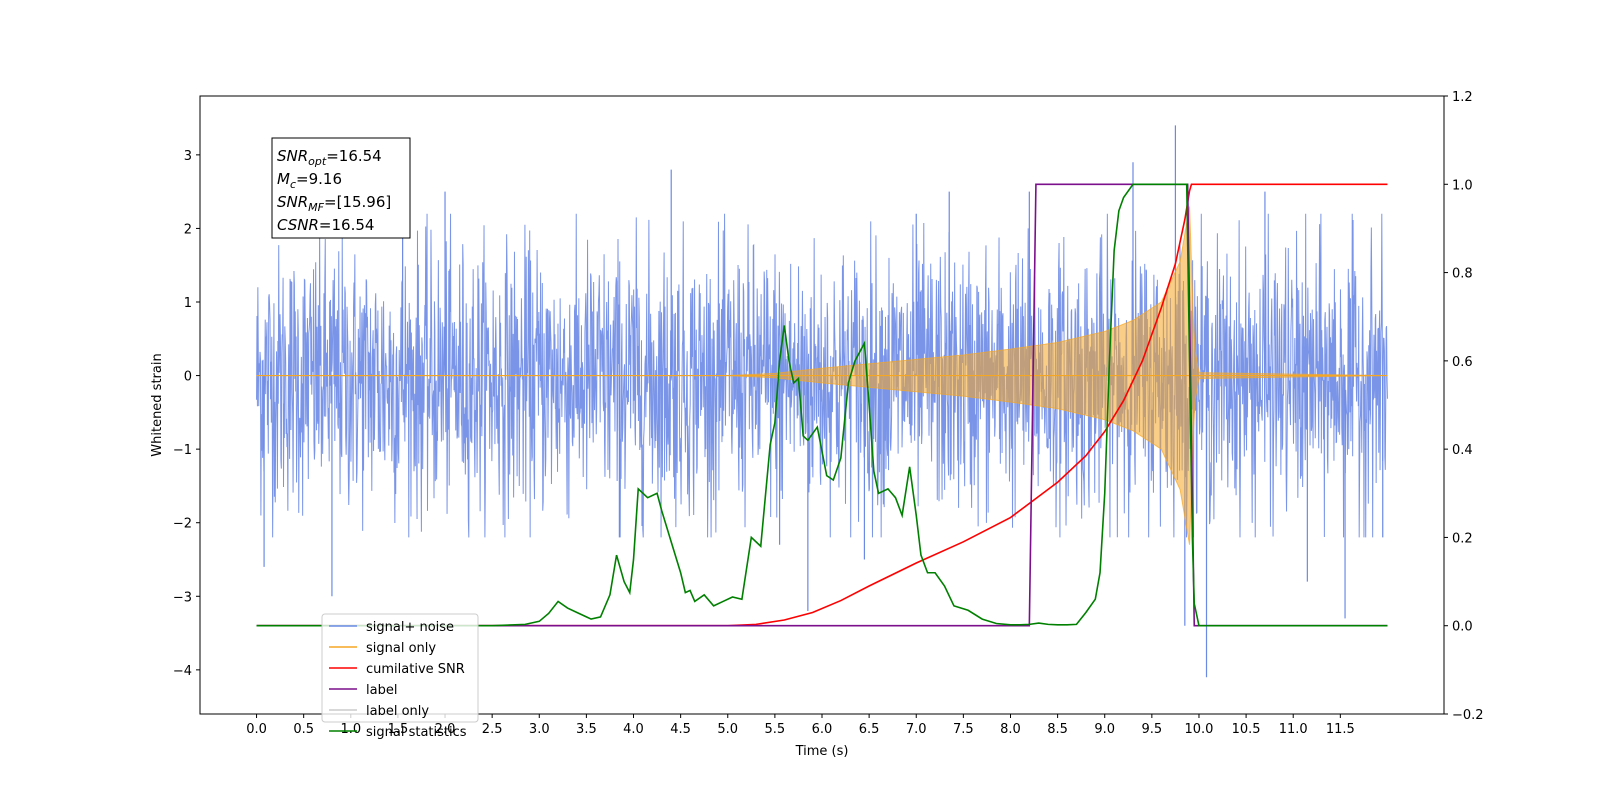 This screenshot has height=800, width=1600. I want to click on y2-tick-label: 1.0, so click(1462, 185).